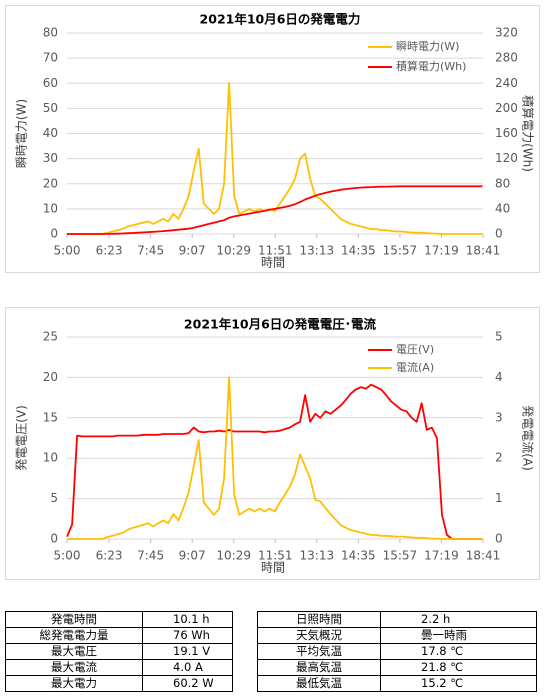  Describe the element at coordinates (506, 133) in the screenshot. I see `y2-tick-label: 160` at that location.